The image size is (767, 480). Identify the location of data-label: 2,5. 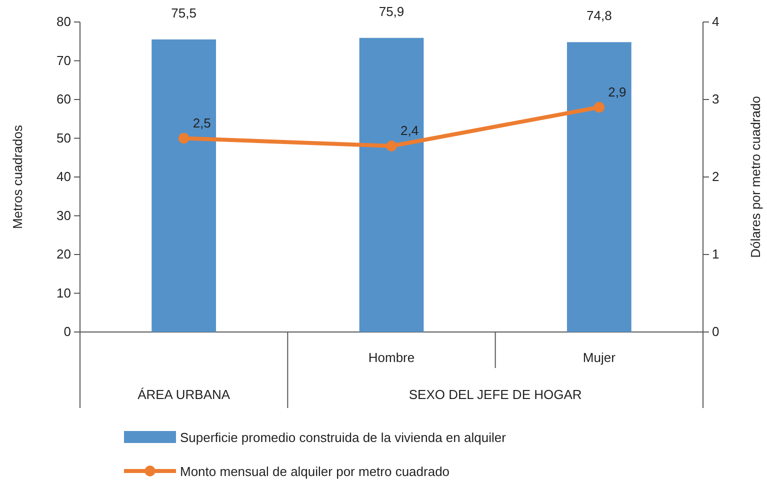
(201, 122).